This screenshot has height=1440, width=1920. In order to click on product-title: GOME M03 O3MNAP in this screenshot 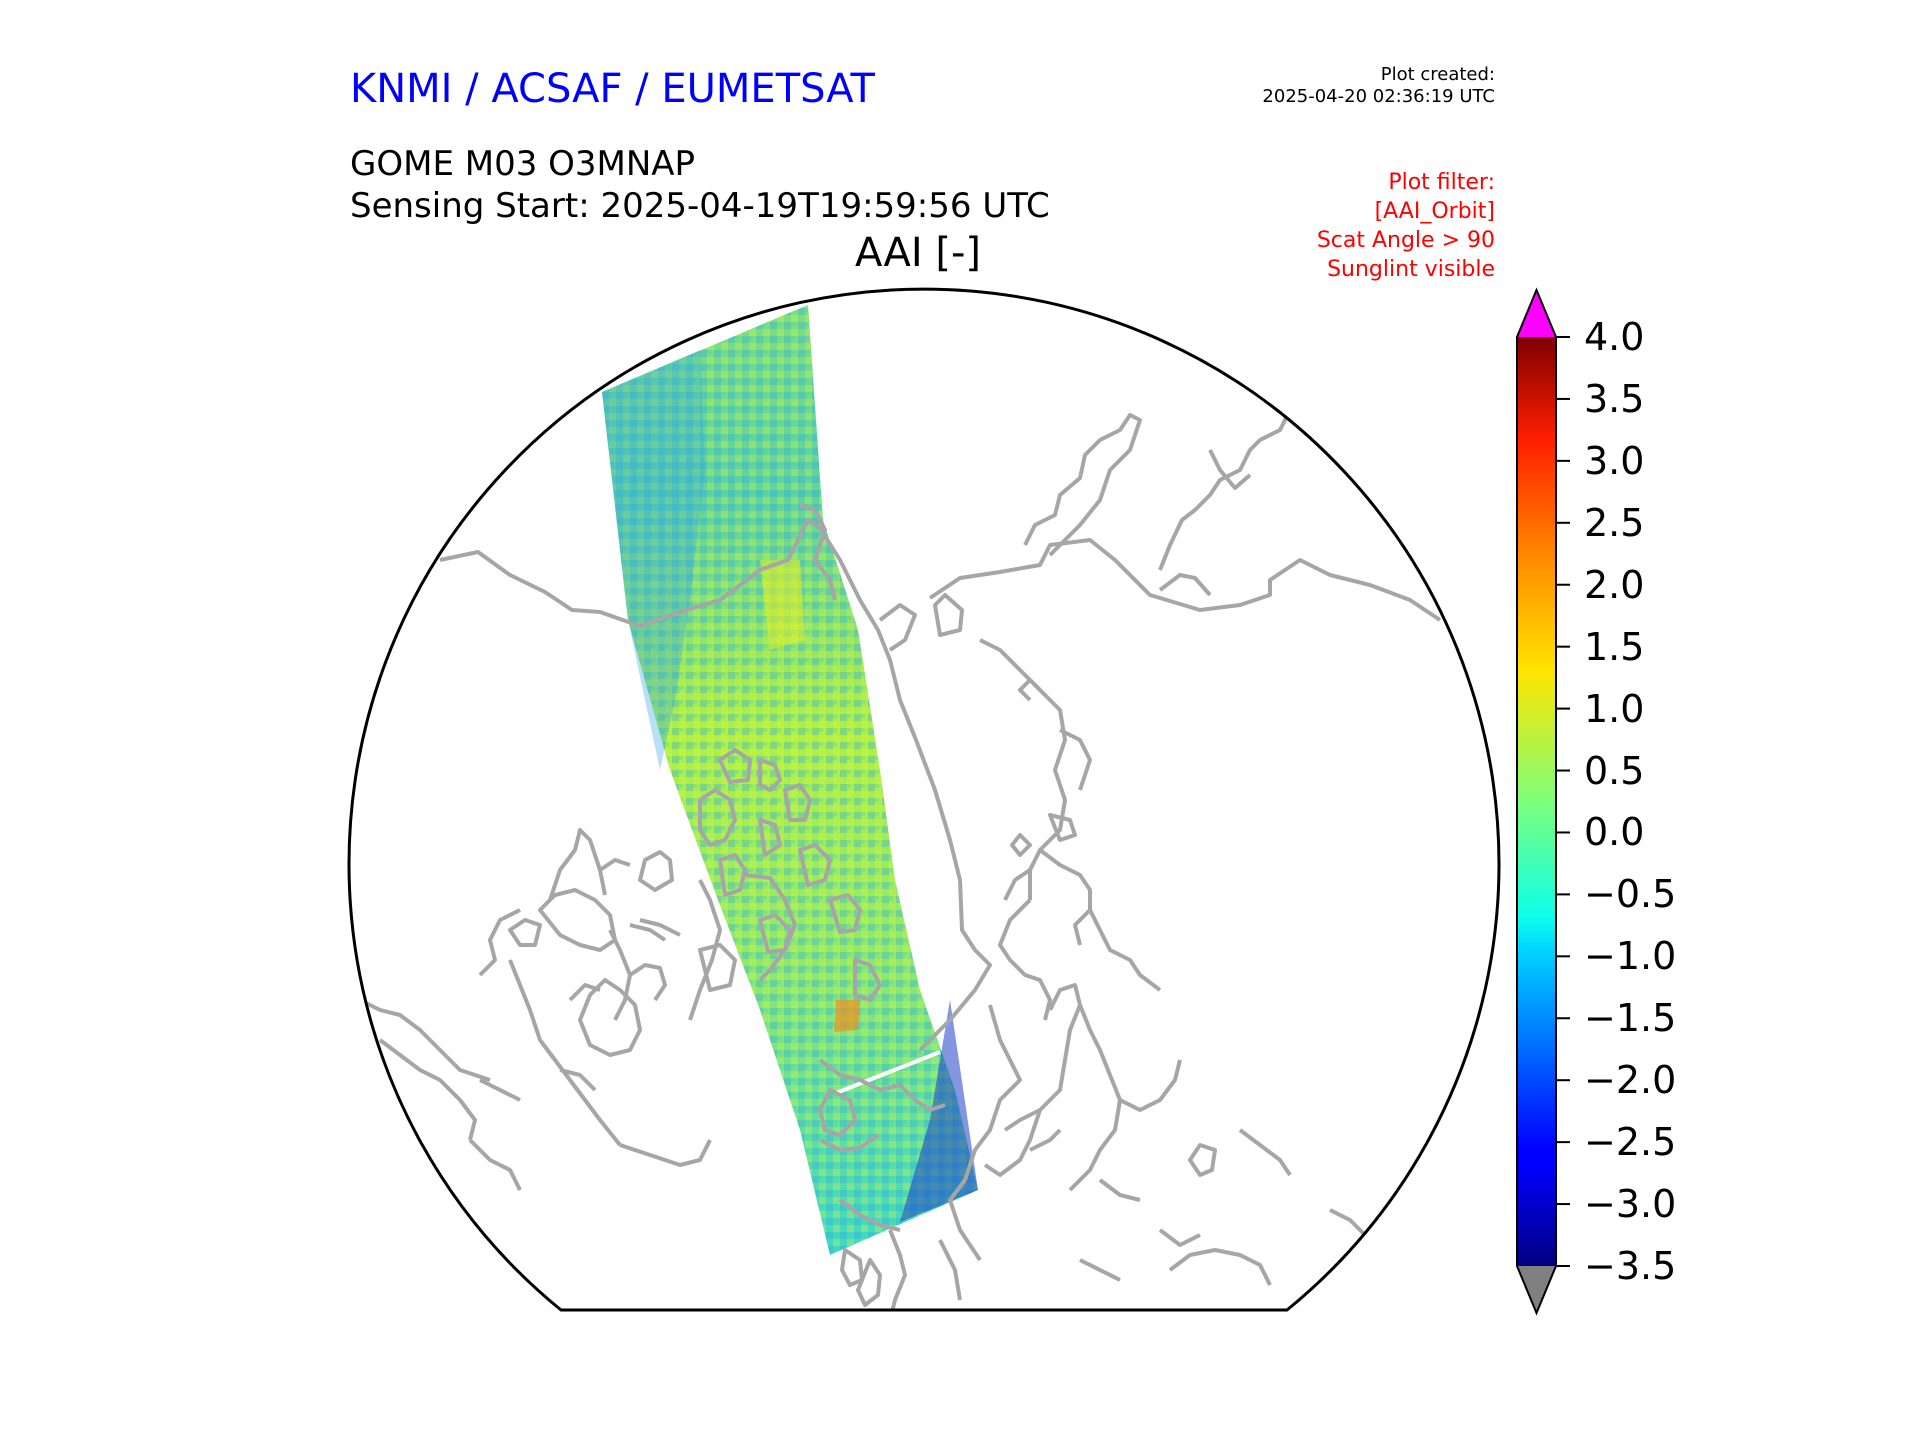, I will do `click(523, 164)`.